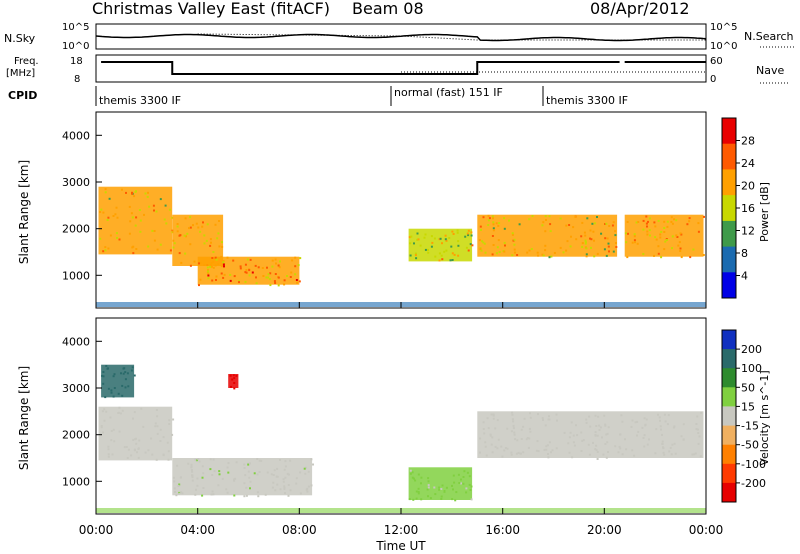  What do you see at coordinates (723, 46) in the screenshot?
I see `nsearch-tick-bottom: 10^0` at bounding box center [723, 46].